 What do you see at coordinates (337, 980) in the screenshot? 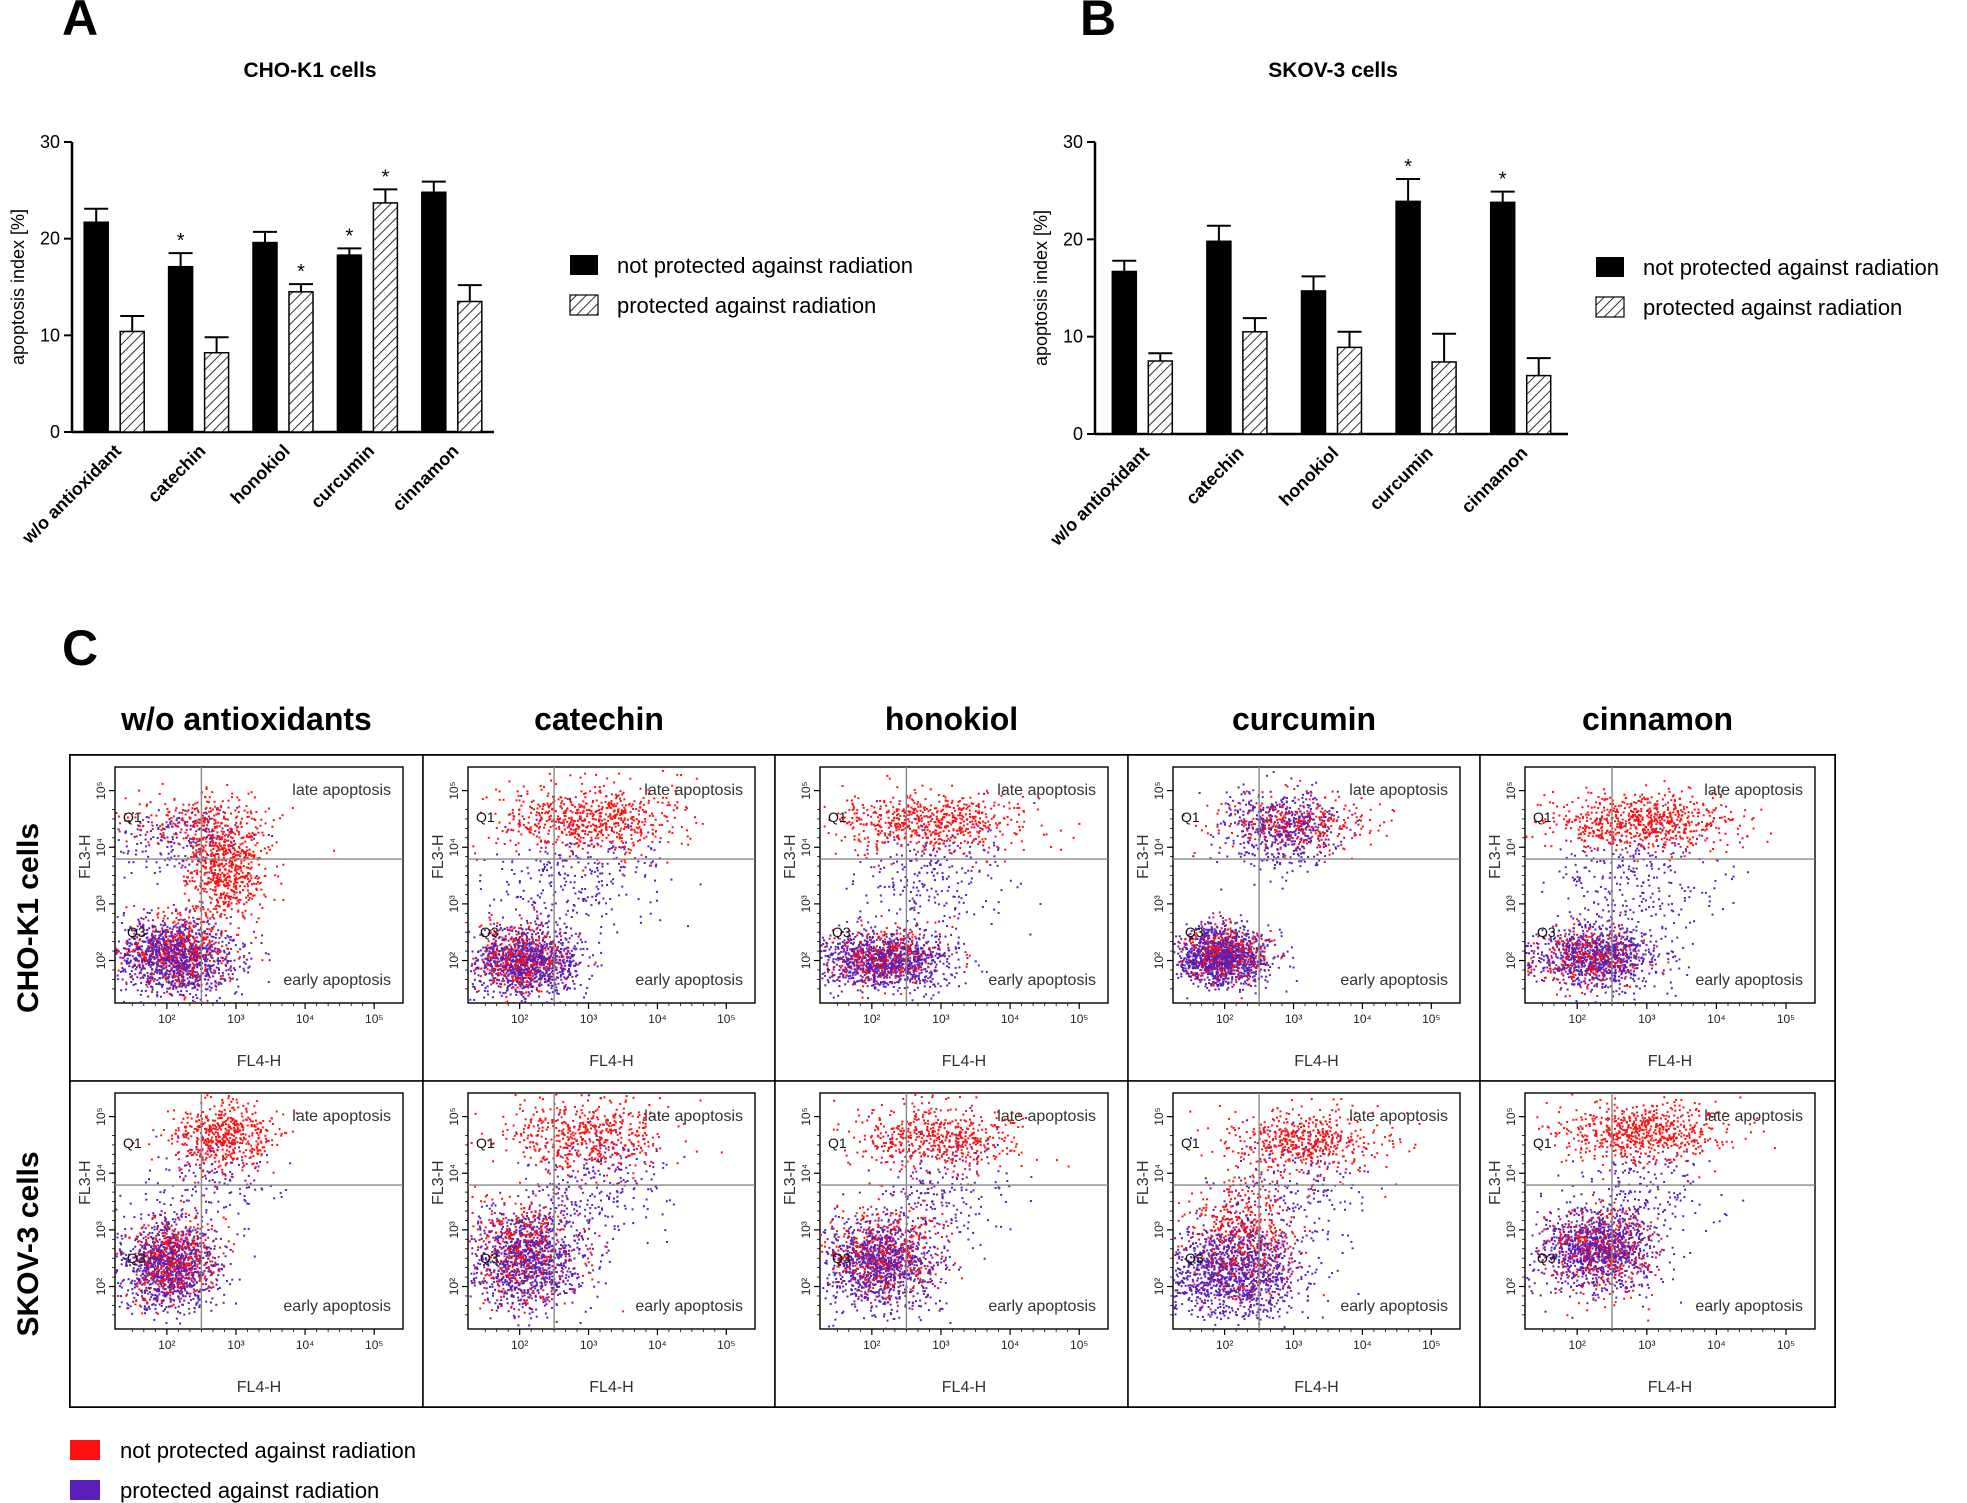
I see `early-apoptosis-label: early apoptosis` at bounding box center [337, 980].